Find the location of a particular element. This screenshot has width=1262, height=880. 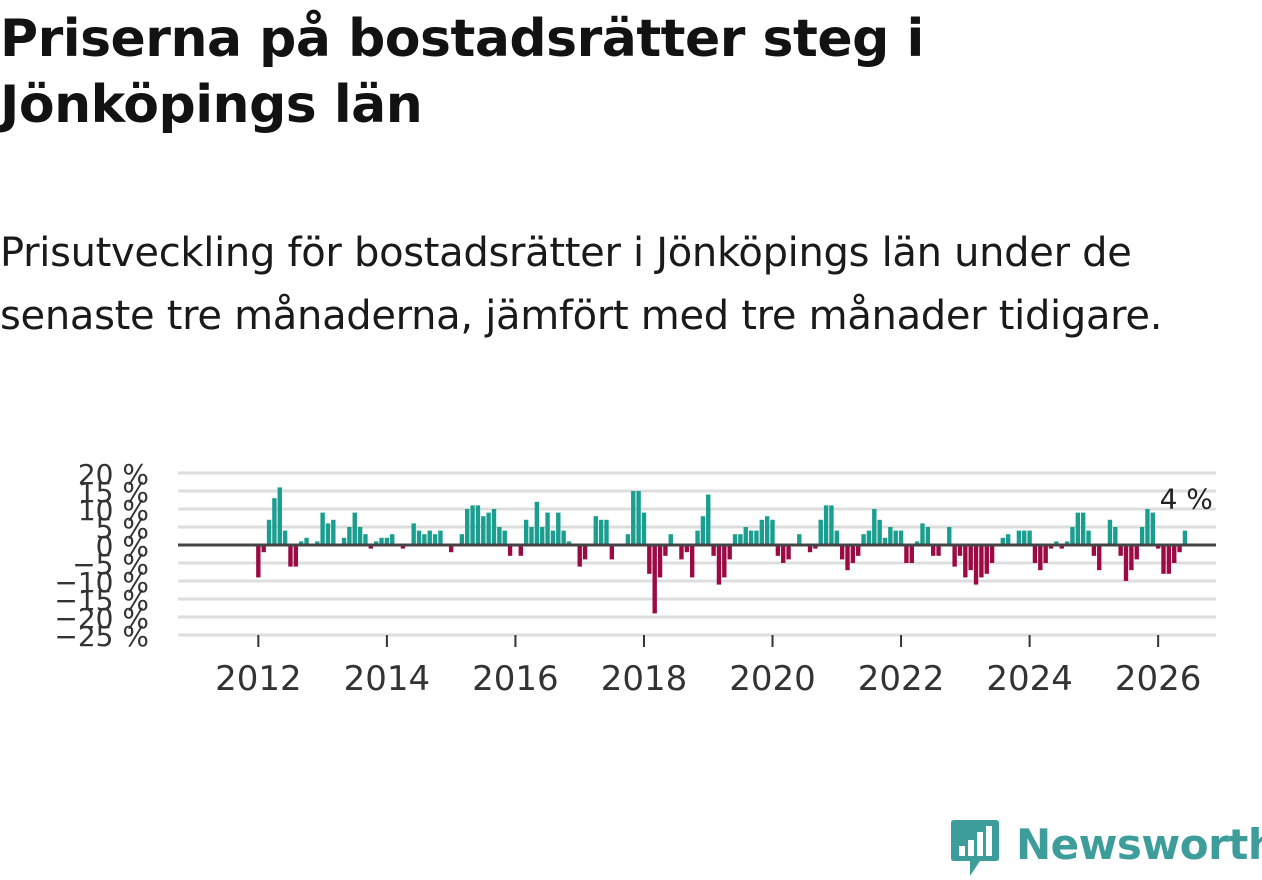

y-tick-label: −10 % is located at coordinates (101, 582).